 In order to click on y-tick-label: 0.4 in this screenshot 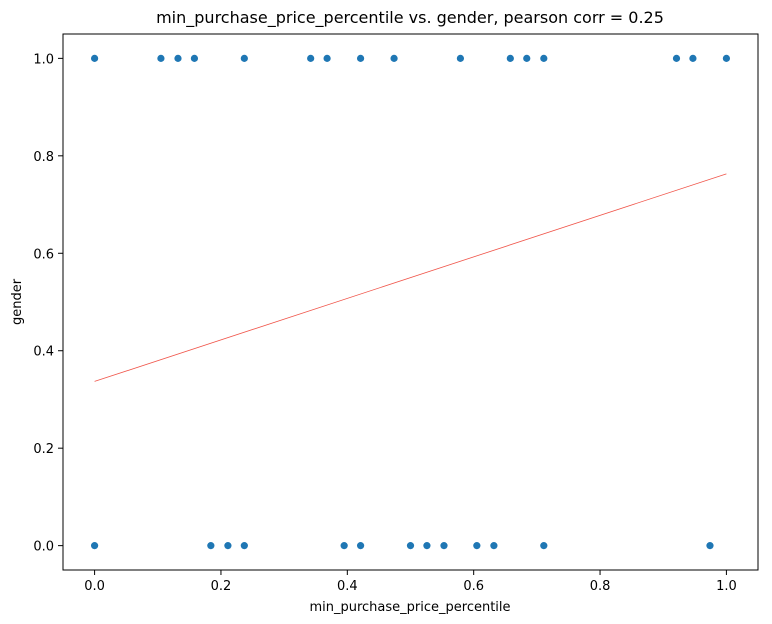, I will do `click(43, 352)`.